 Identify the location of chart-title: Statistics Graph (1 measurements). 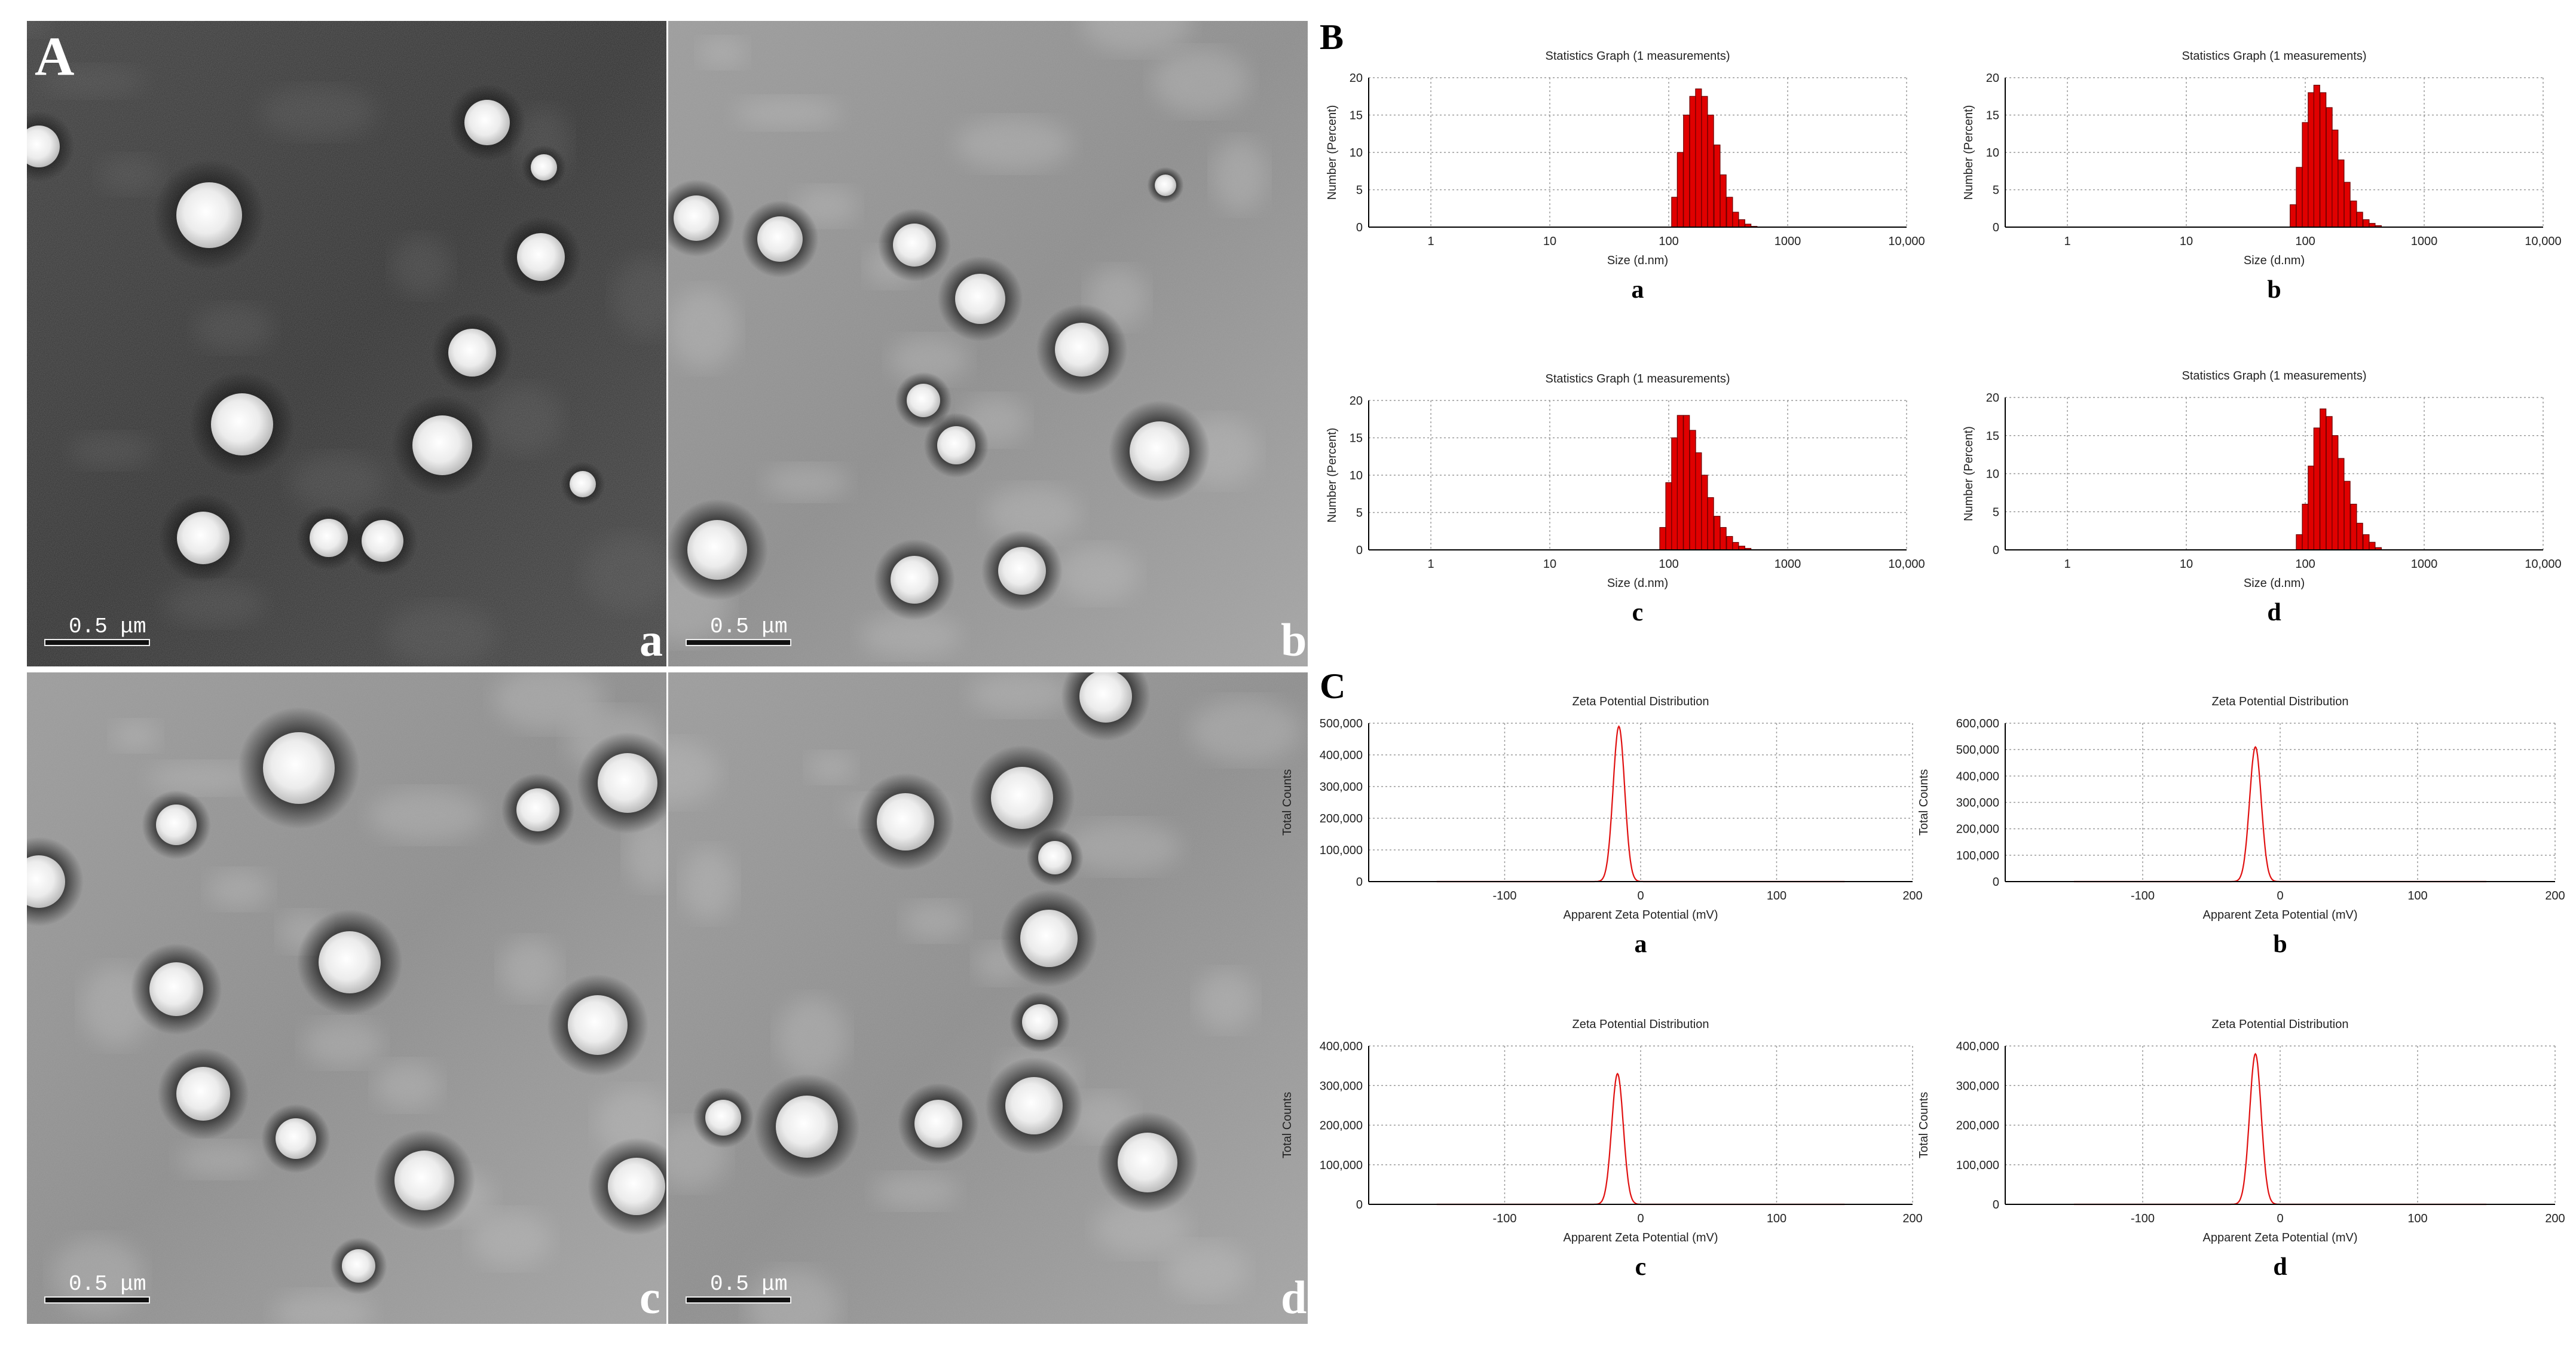
(1638, 379).